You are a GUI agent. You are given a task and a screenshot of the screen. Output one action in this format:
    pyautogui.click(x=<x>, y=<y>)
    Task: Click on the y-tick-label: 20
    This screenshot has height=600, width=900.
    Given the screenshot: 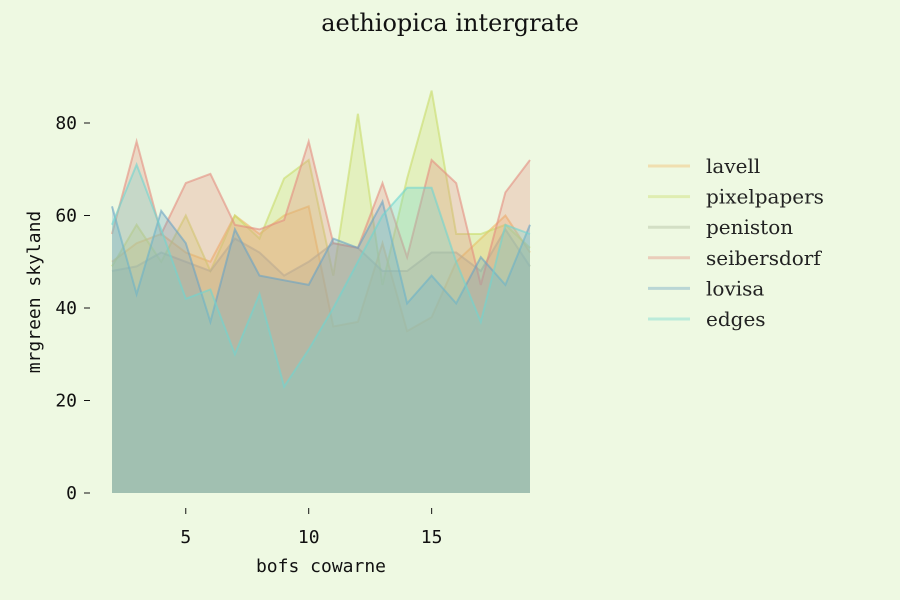 What is the action you would take?
    pyautogui.click(x=66, y=401)
    